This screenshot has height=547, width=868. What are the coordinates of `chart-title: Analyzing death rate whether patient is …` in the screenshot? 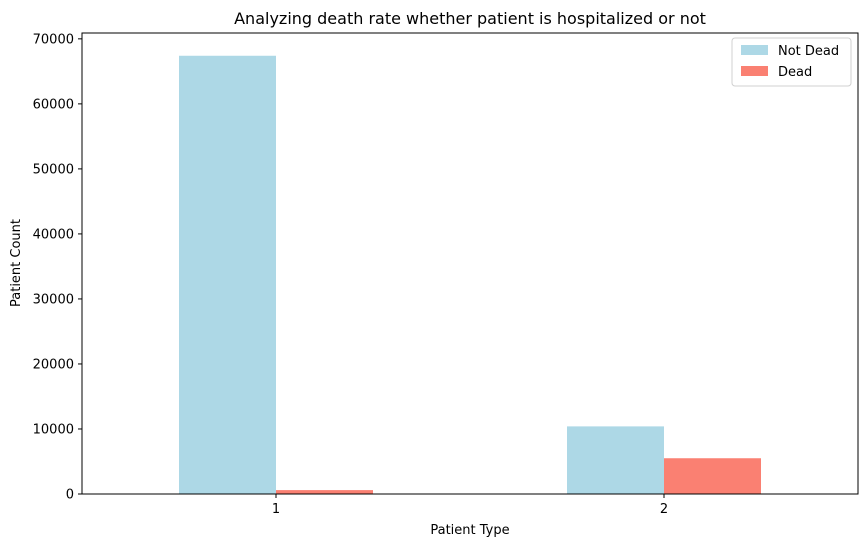 It's located at (470, 18).